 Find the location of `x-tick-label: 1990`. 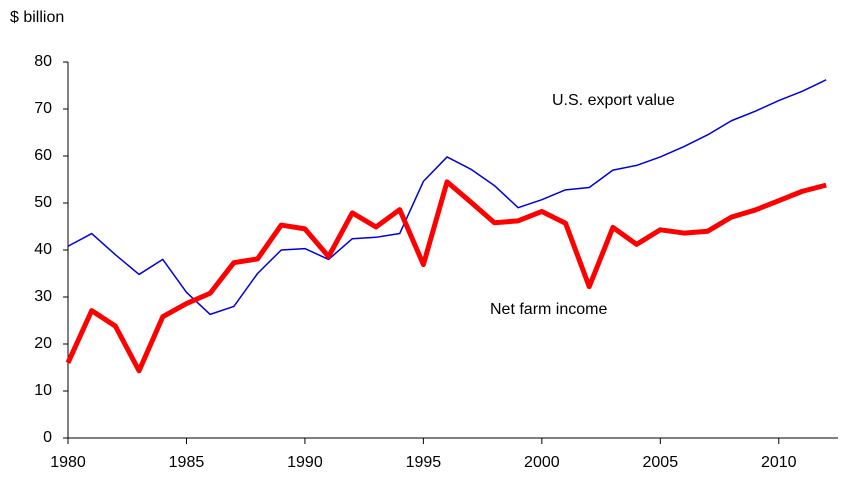

x-tick-label: 1990 is located at coordinates (305, 462).